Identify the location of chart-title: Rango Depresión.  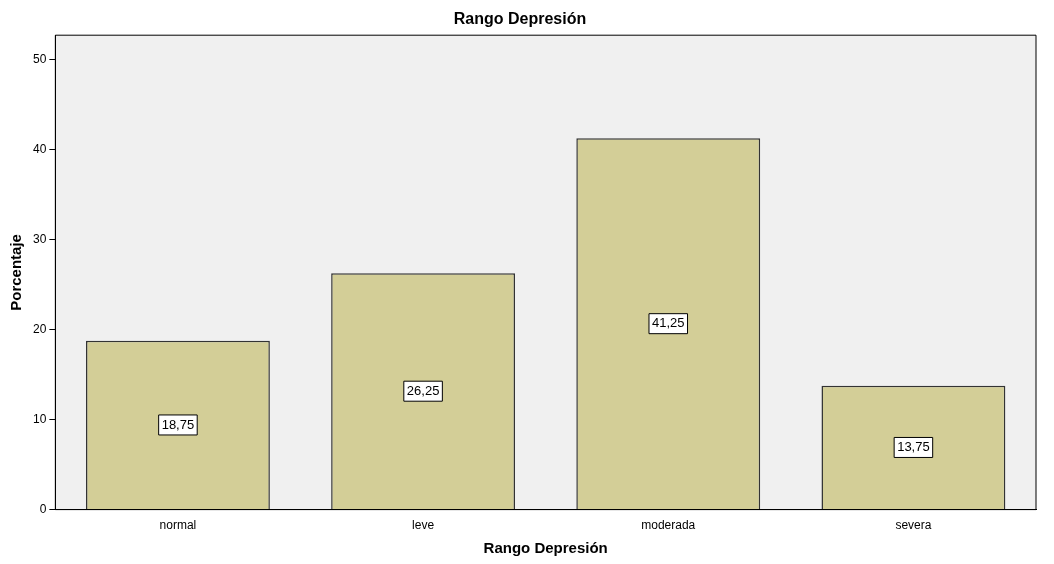
(520, 19).